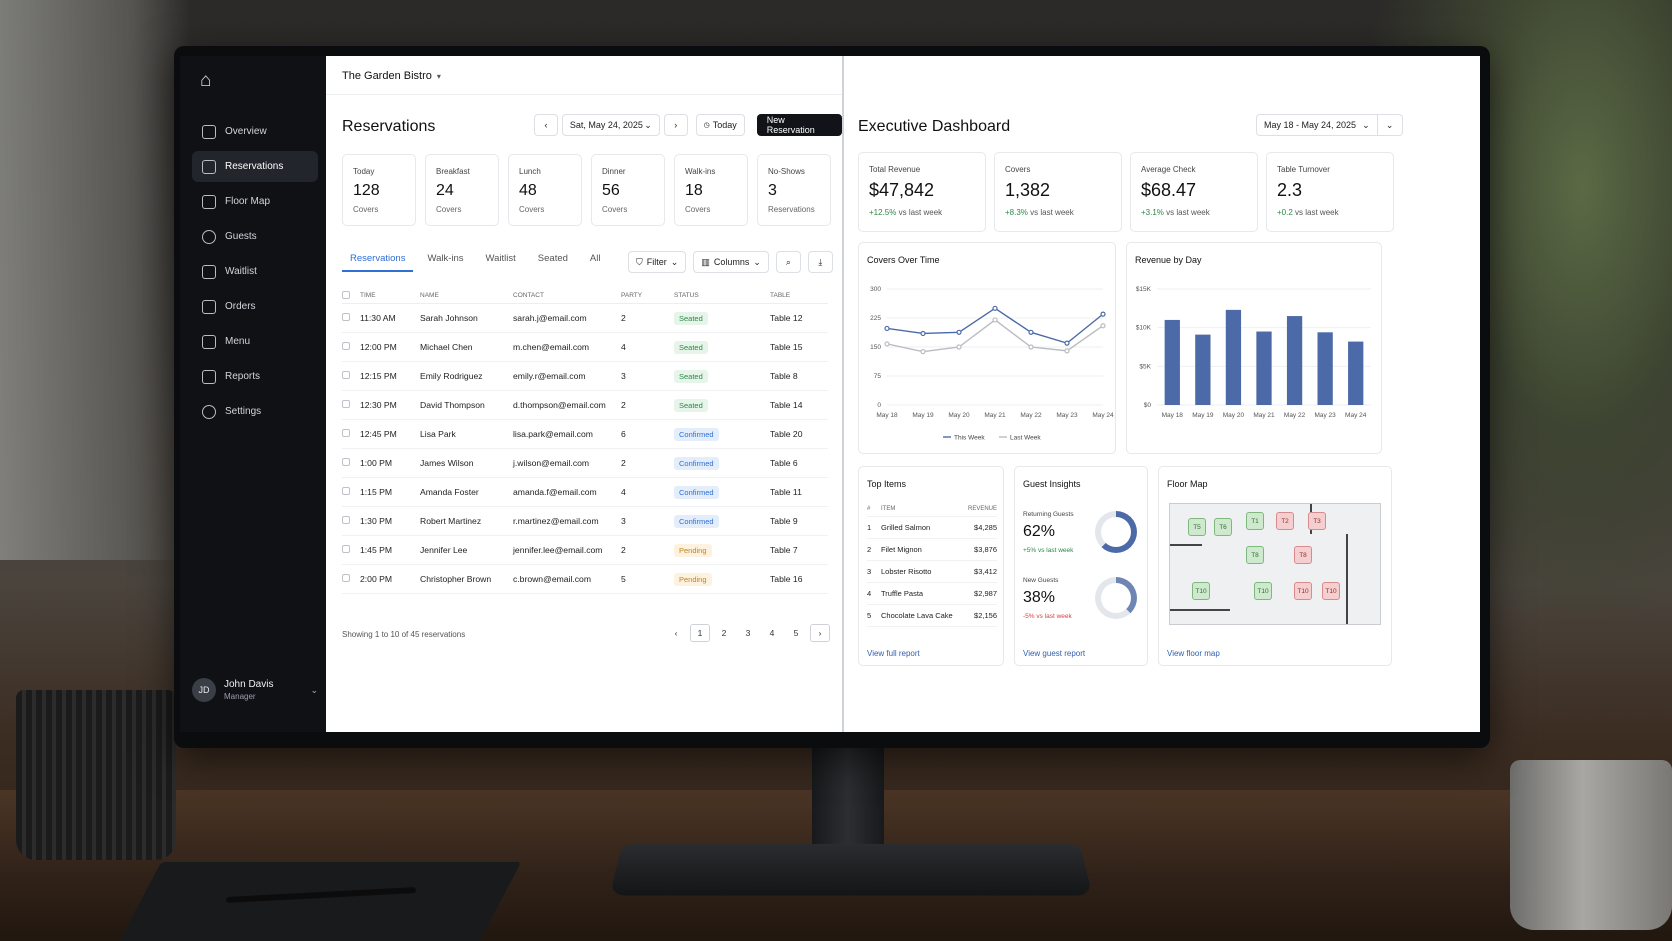 Image resolution: width=1672 pixels, height=941 pixels. Describe the element at coordinates (552, 258) in the screenshot. I see `tab-seated: Seated` at that location.